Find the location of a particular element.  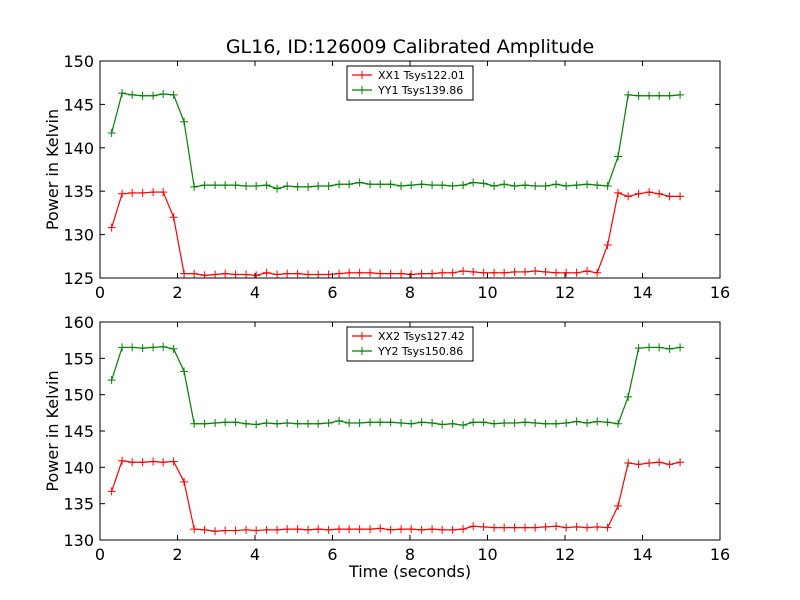

x-tick-label: 0 is located at coordinates (100, 292).